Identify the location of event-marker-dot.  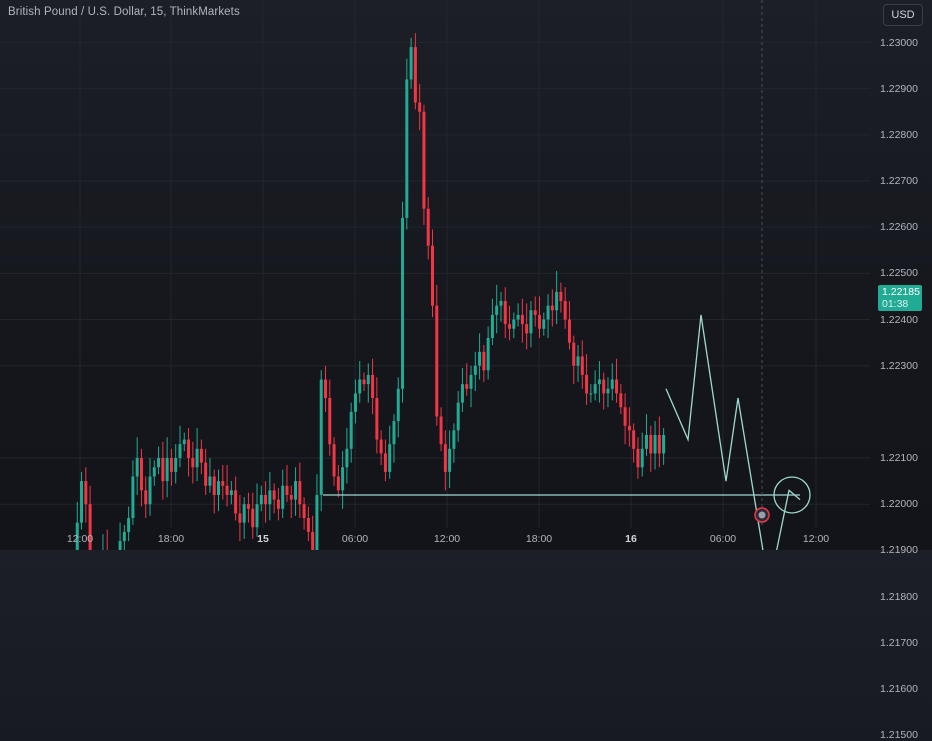
(762, 515).